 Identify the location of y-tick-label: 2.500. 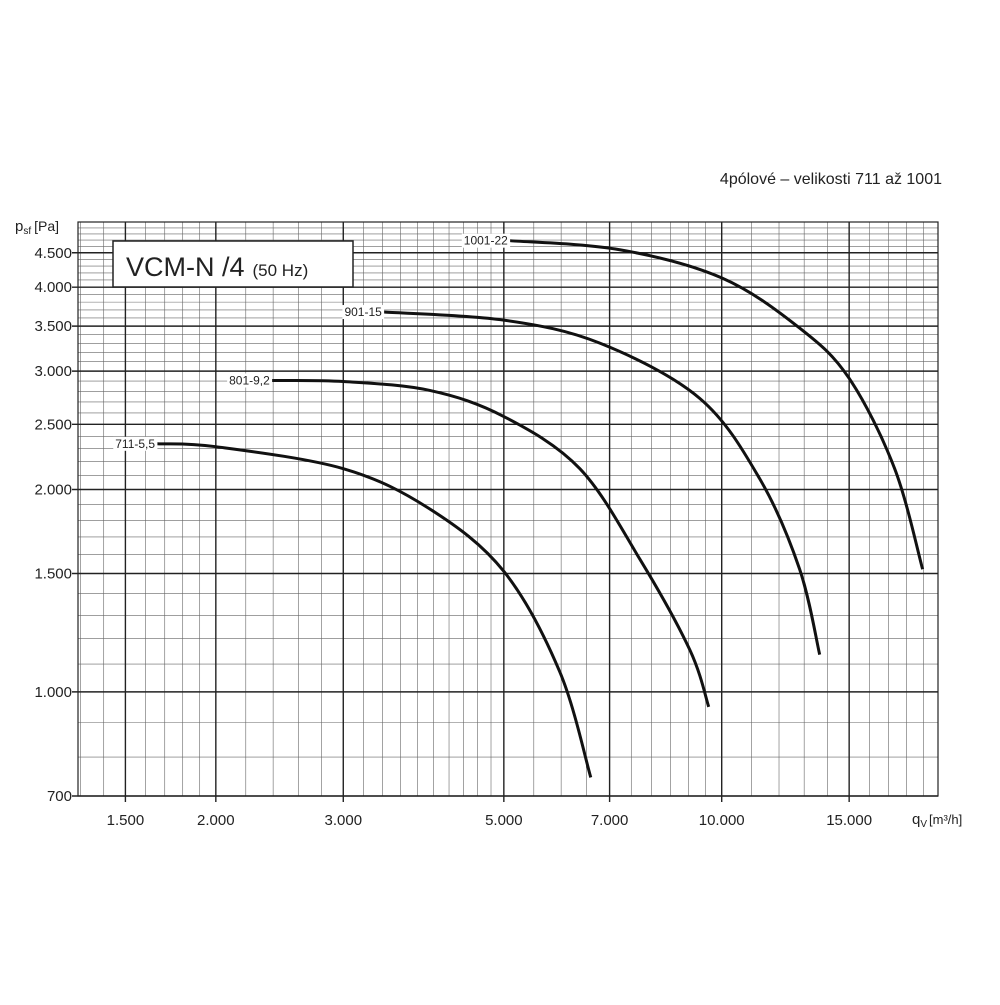
(53, 424).